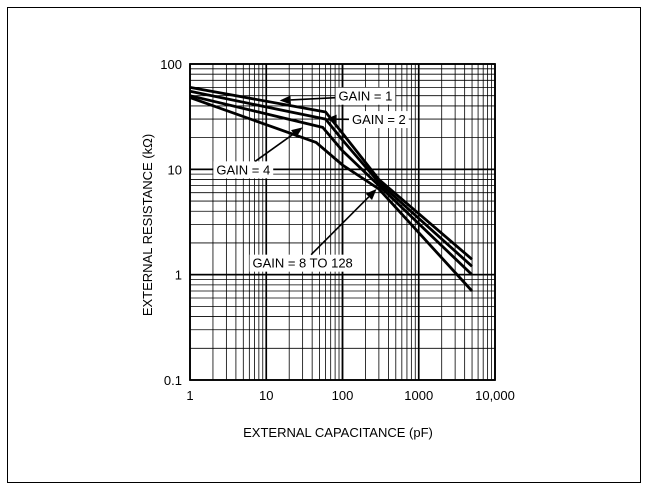 The width and height of the screenshot is (650, 489). I want to click on annotation: GAIN = 8 TO 128, so click(313, 230).